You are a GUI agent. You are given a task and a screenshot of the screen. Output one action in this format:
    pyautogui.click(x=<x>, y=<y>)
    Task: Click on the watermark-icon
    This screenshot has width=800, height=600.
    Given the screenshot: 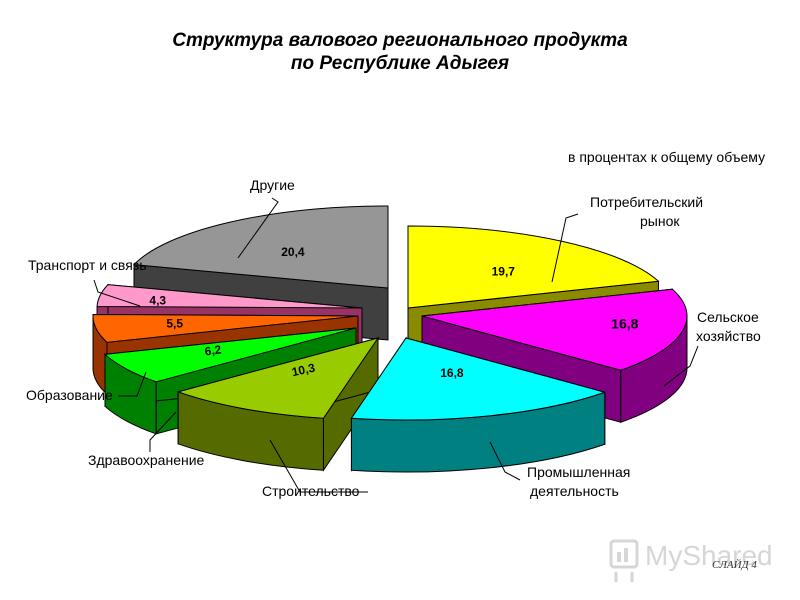 What is the action you would take?
    pyautogui.click(x=624, y=560)
    